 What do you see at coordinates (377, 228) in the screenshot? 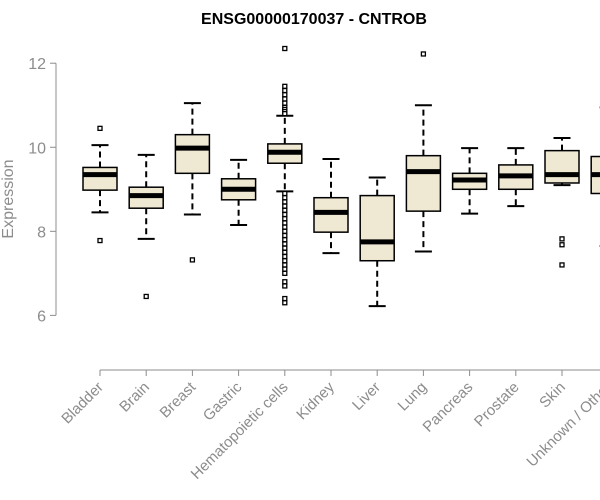
I see `box-liver` at bounding box center [377, 228].